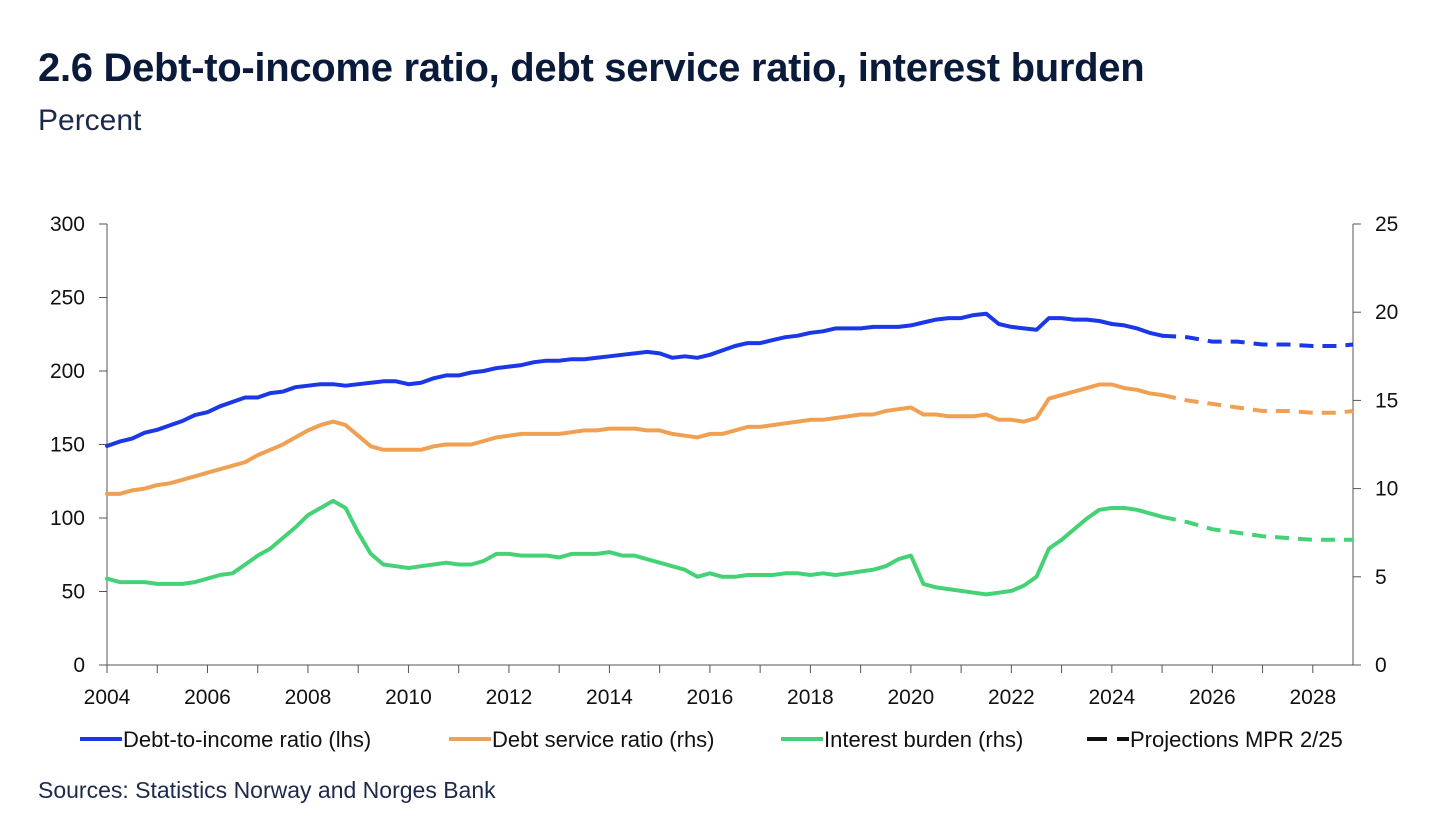 The width and height of the screenshot is (1445, 819). I want to click on x-tick-label: 2018, so click(810, 697).